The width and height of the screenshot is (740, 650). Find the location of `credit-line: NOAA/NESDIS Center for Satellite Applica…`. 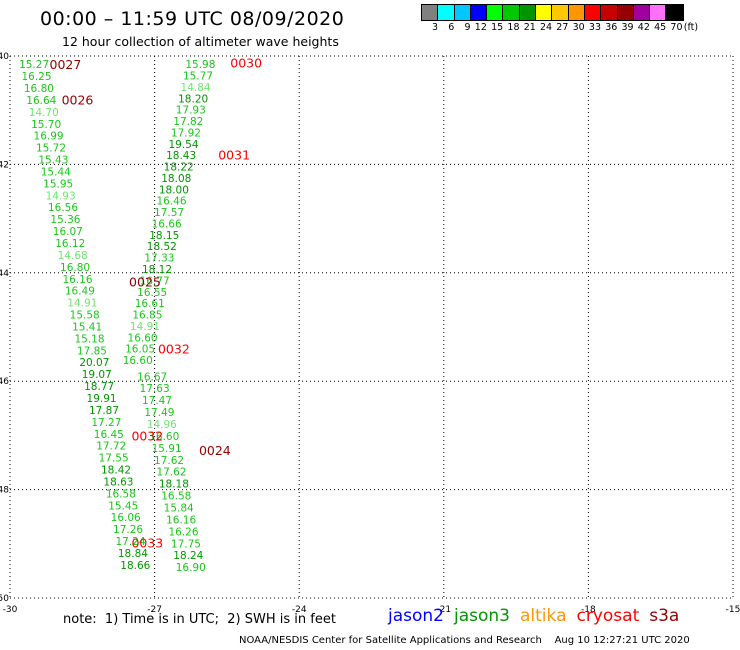

credit-line: NOAA/NESDIS Center for Satellite Applica… is located at coordinates (464, 640).